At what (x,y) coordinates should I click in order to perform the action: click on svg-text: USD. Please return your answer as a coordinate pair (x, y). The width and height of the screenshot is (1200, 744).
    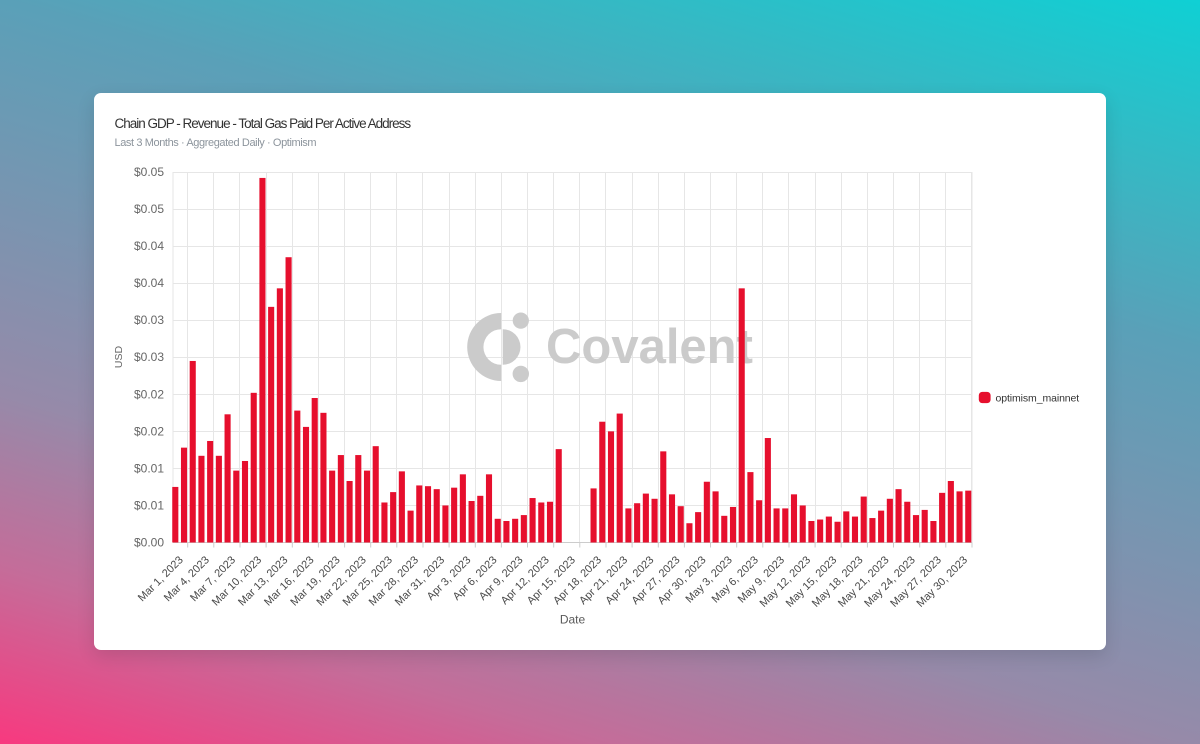
    Looking at the image, I should click on (119, 356).